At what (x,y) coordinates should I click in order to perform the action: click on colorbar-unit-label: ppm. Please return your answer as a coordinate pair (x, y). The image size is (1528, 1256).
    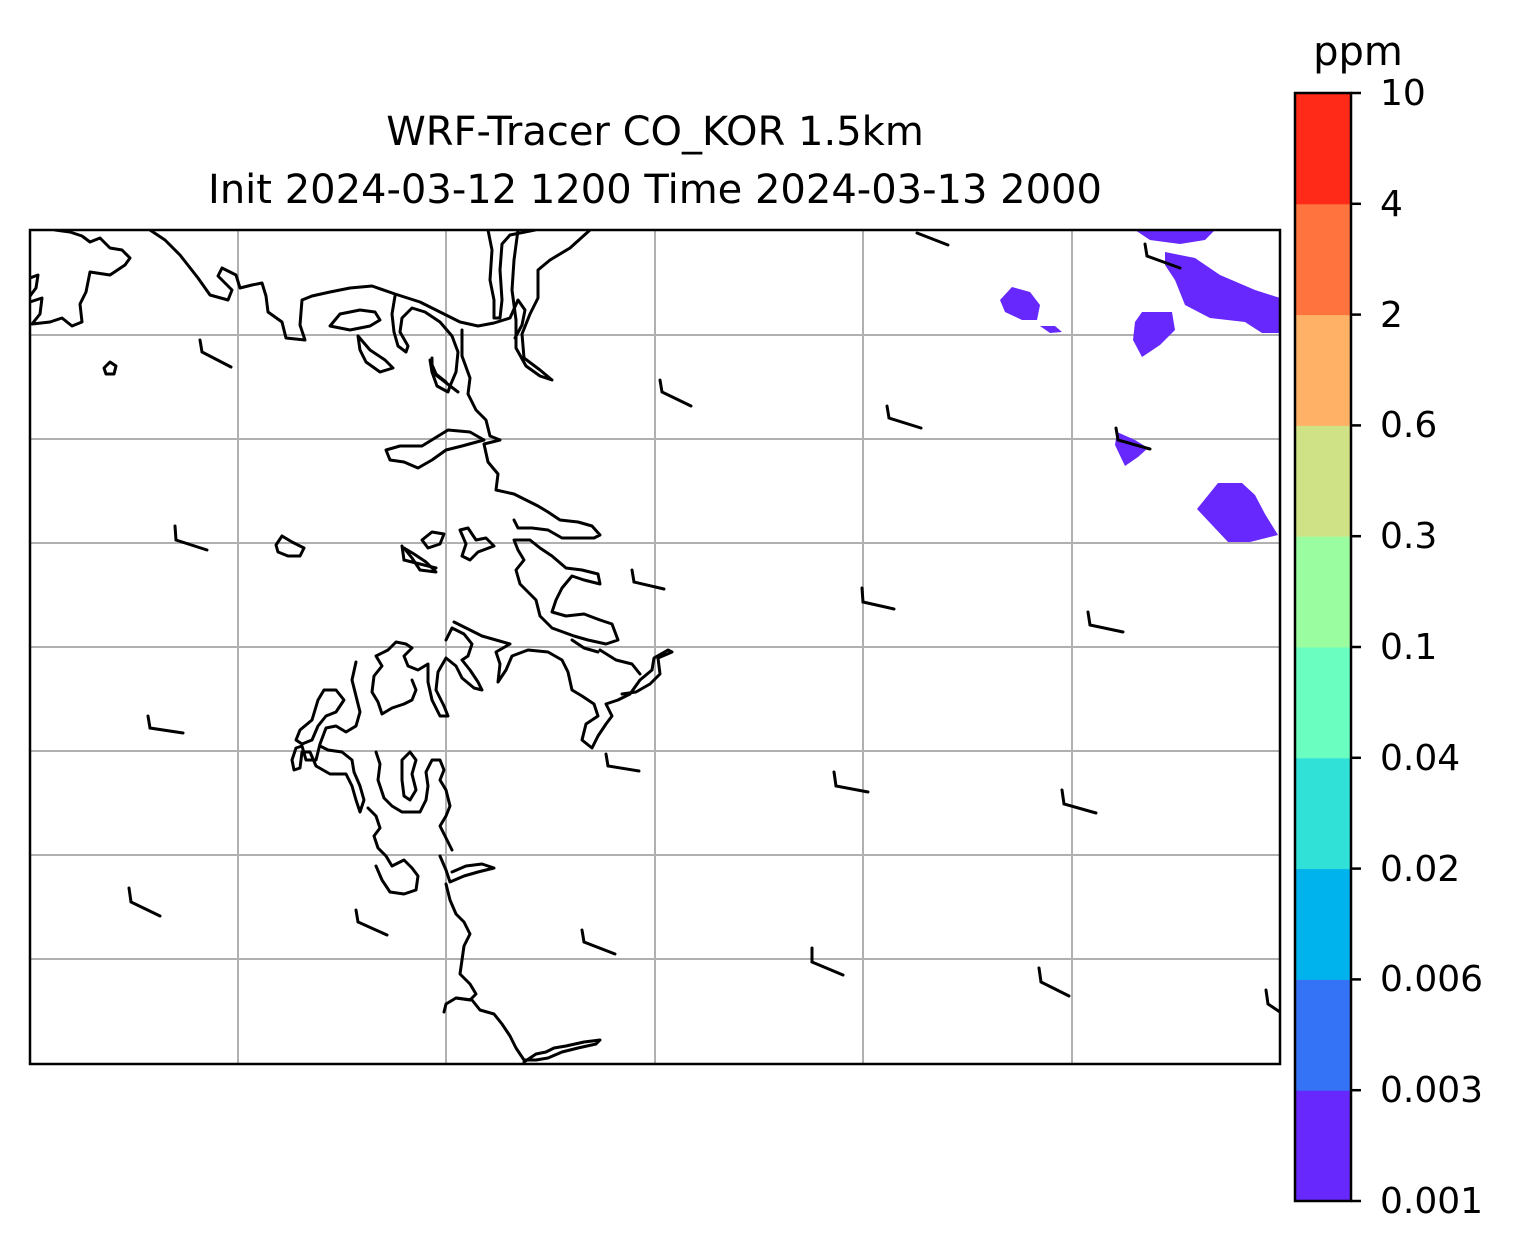
    Looking at the image, I should click on (1358, 52).